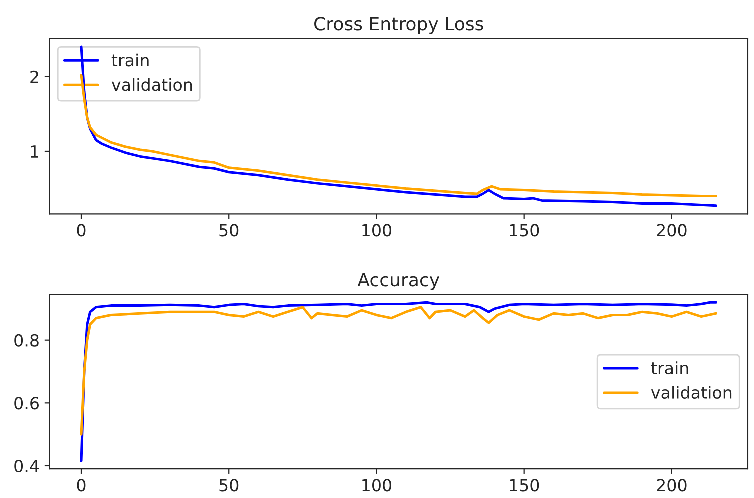 This screenshot has width=754, height=498. What do you see at coordinates (399, 281) in the screenshot?
I see `chart-title: Accuracy` at bounding box center [399, 281].